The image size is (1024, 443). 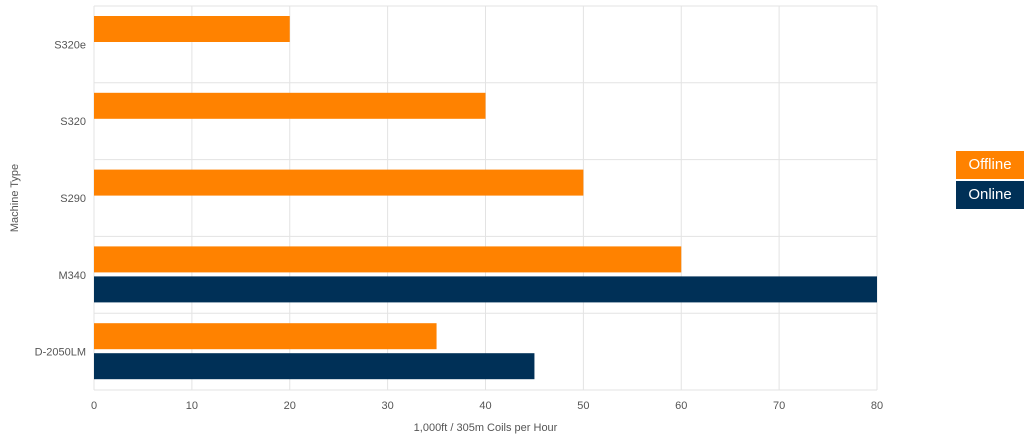 What do you see at coordinates (73, 122) in the screenshot?
I see `y-tick-label: S320` at bounding box center [73, 122].